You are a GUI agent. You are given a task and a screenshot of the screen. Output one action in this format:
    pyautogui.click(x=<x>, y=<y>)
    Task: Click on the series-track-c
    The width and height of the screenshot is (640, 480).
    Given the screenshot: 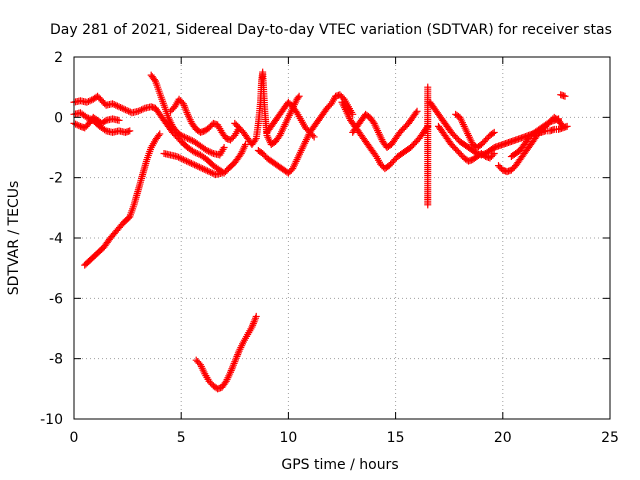 What is the action you would take?
    pyautogui.click(x=96, y=122)
    